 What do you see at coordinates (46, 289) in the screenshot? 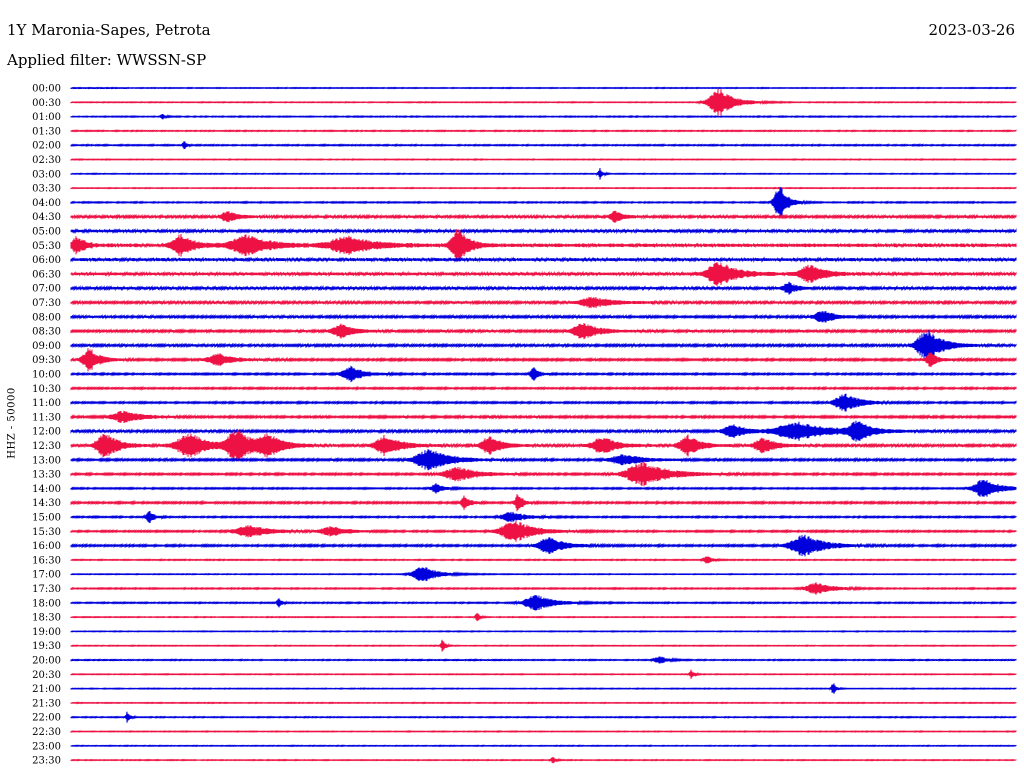
I see `row-time-label: 07:00` at bounding box center [46, 289].